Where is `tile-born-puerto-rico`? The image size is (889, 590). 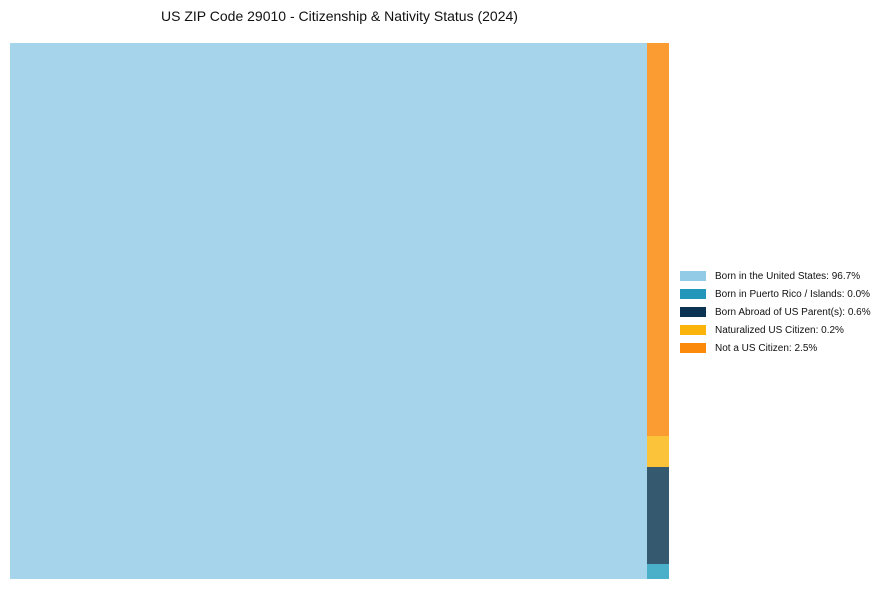 tile-born-puerto-rico is located at coordinates (658, 571).